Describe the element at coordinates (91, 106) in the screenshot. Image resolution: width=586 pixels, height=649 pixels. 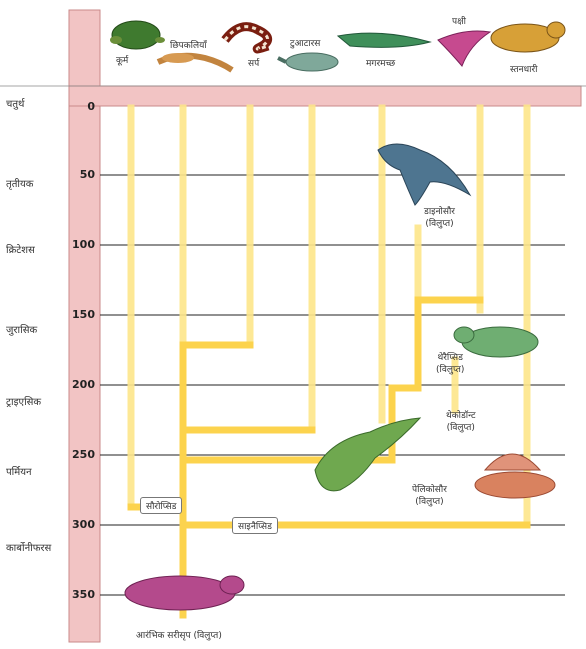
I see `tick-0: 0` at that location.